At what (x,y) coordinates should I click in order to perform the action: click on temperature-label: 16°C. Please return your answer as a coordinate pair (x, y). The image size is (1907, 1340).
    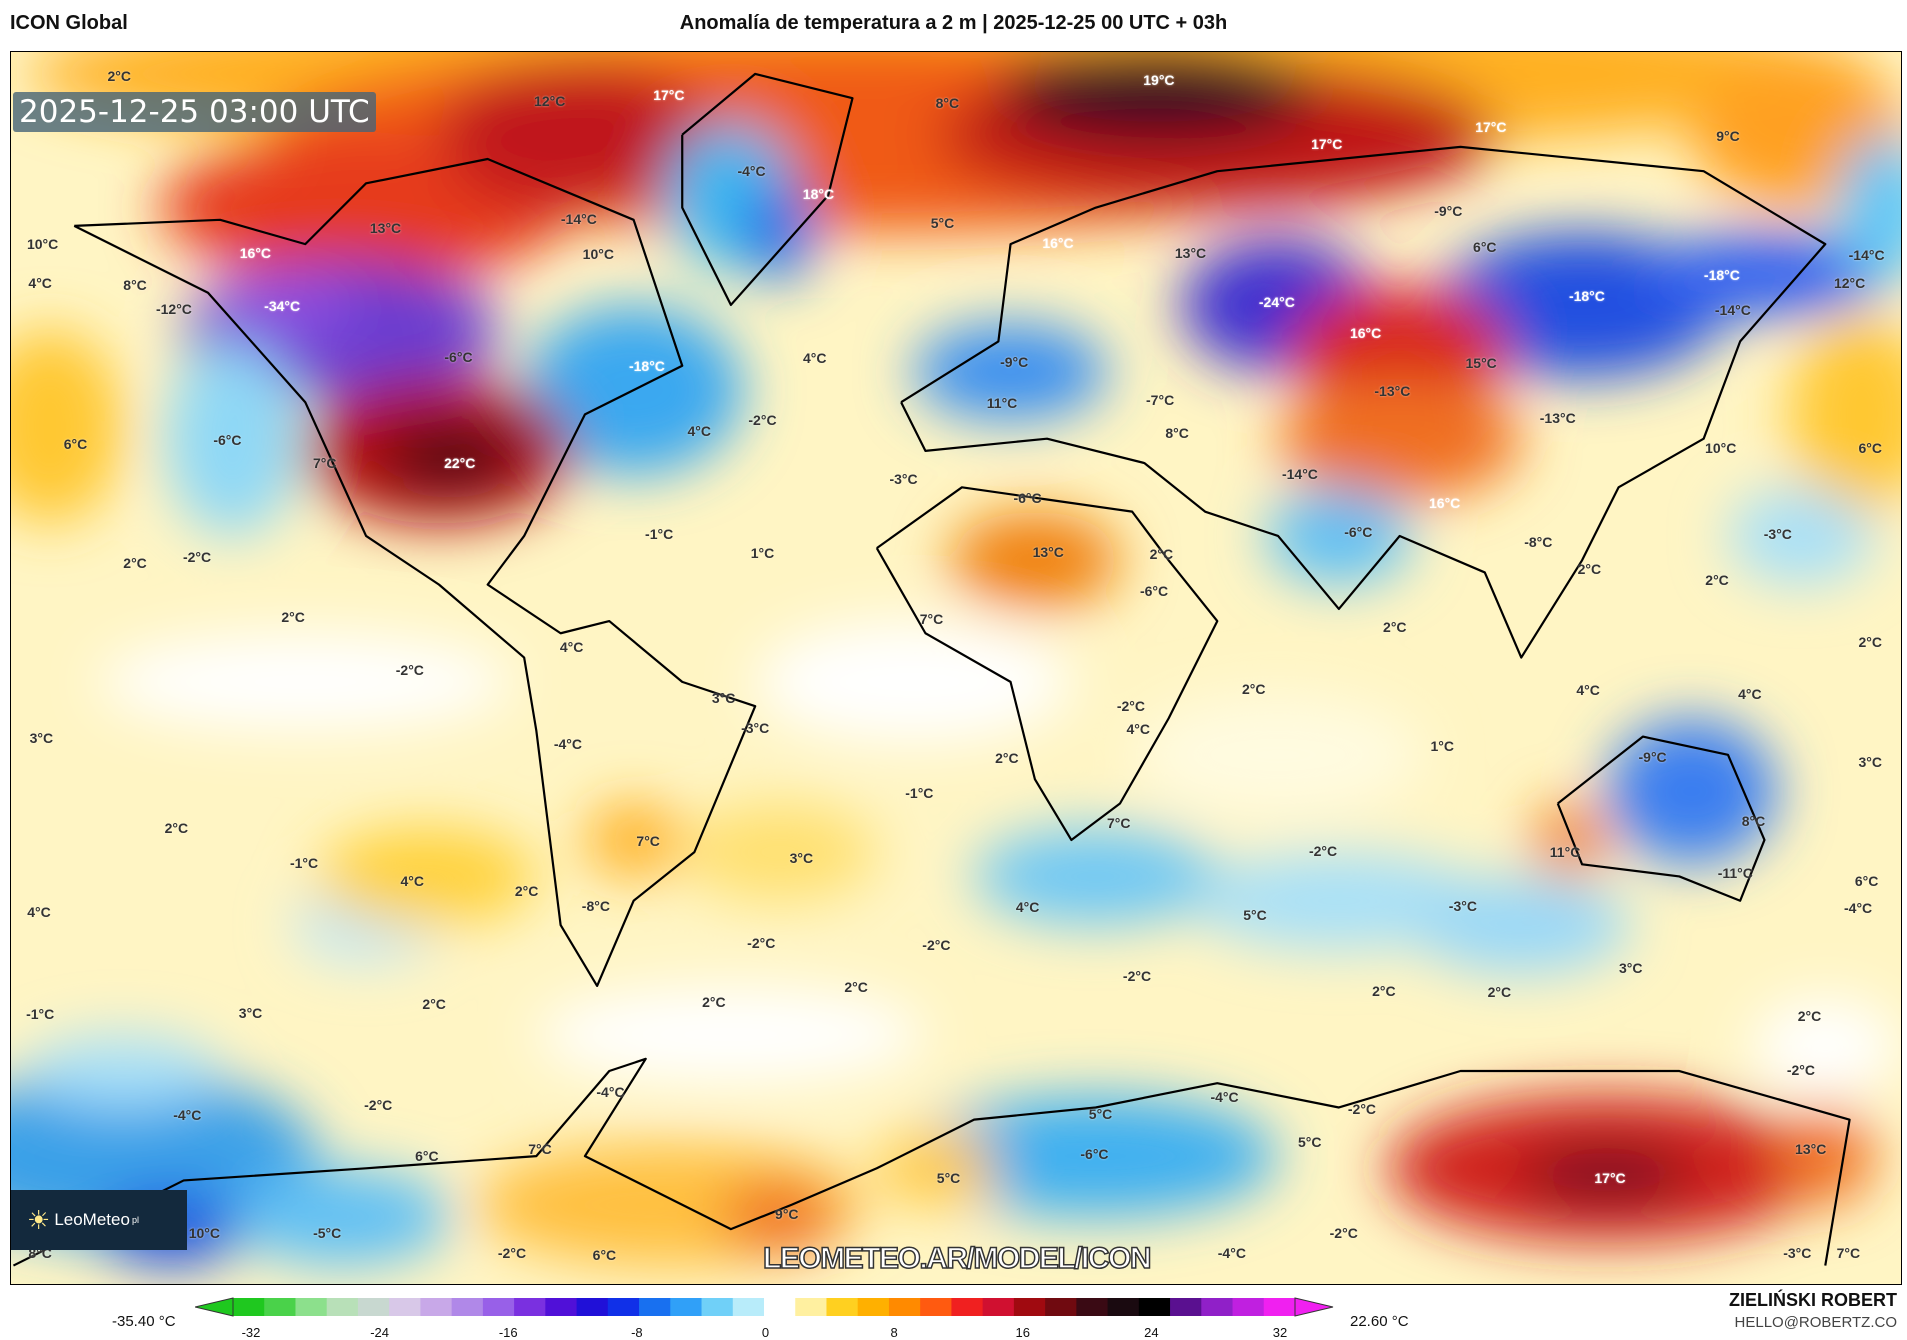
    Looking at the image, I should click on (1365, 332).